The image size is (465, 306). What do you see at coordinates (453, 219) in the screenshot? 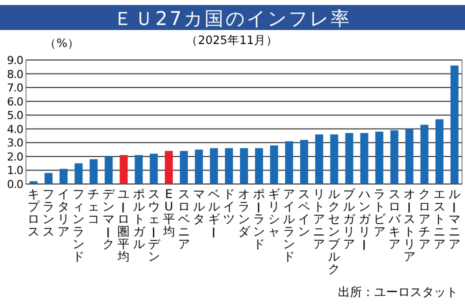
I see `x-tick-label: ルーマニア` at bounding box center [453, 219].